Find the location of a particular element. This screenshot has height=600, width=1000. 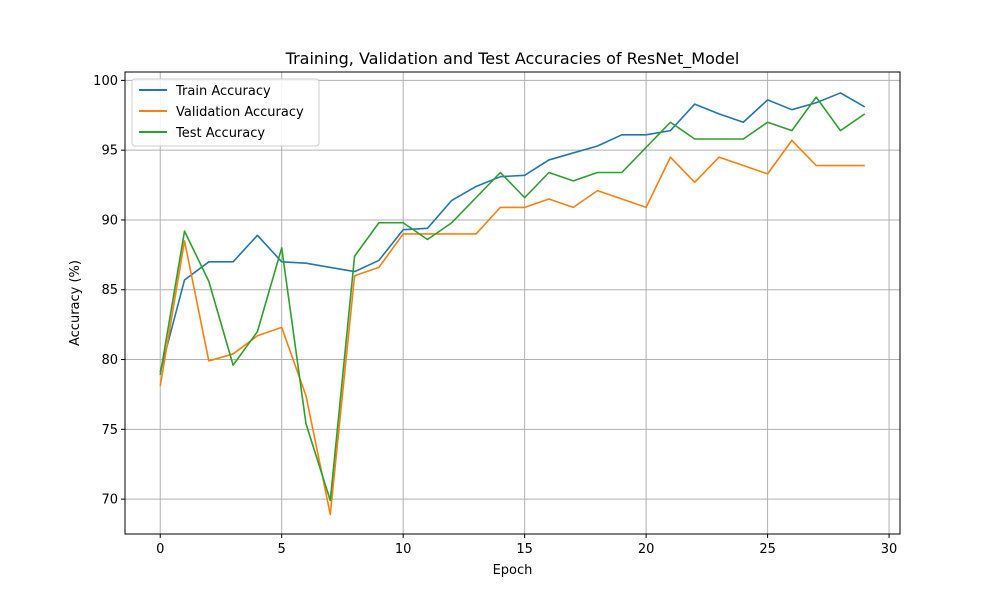

y-tick-label: 100 is located at coordinates (105, 81).